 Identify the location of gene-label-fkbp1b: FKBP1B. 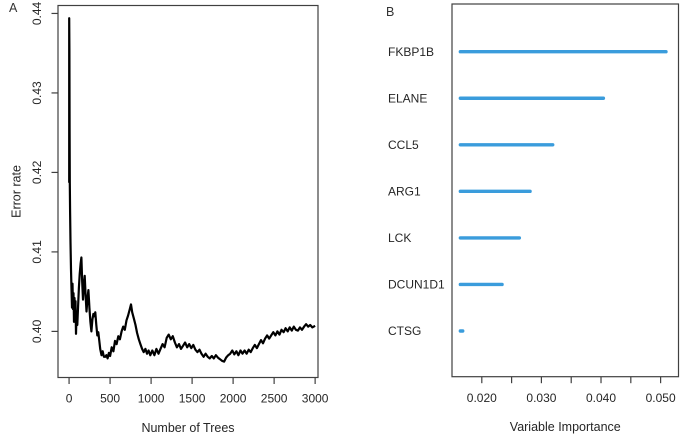
(411, 52).